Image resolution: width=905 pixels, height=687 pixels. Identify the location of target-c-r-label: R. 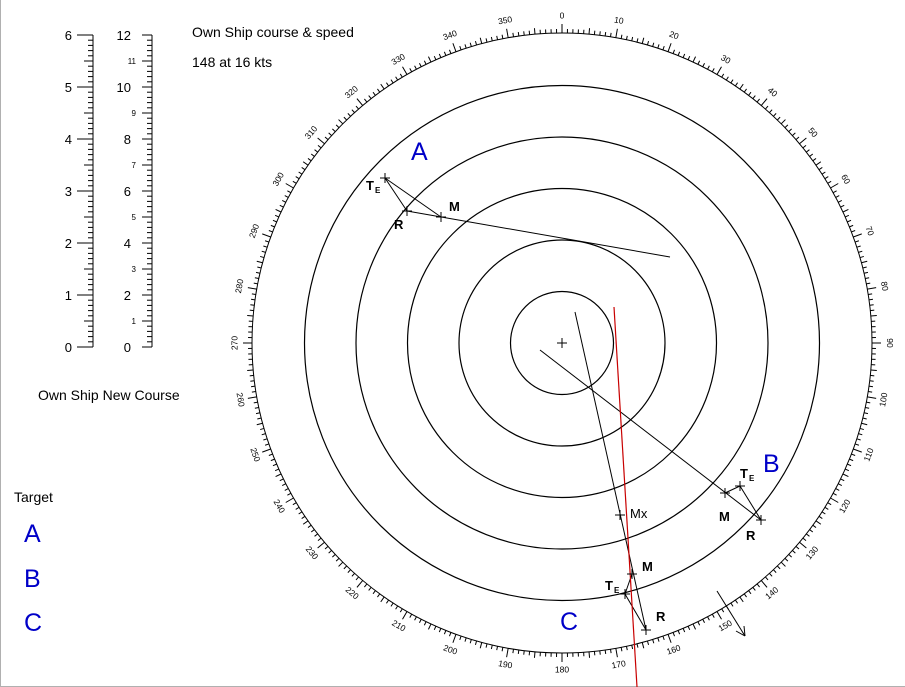
(661, 616).